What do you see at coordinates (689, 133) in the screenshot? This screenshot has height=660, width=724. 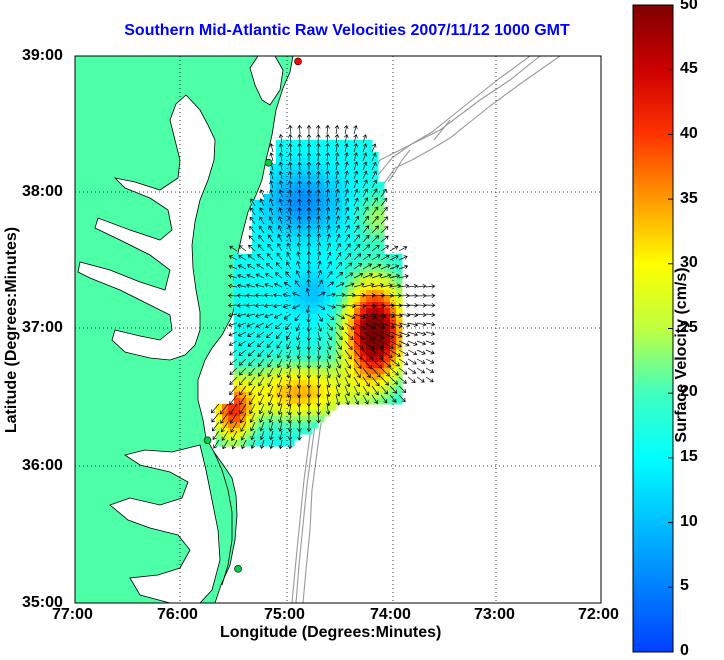 I see `cb-tick-40: 40` at bounding box center [689, 133].